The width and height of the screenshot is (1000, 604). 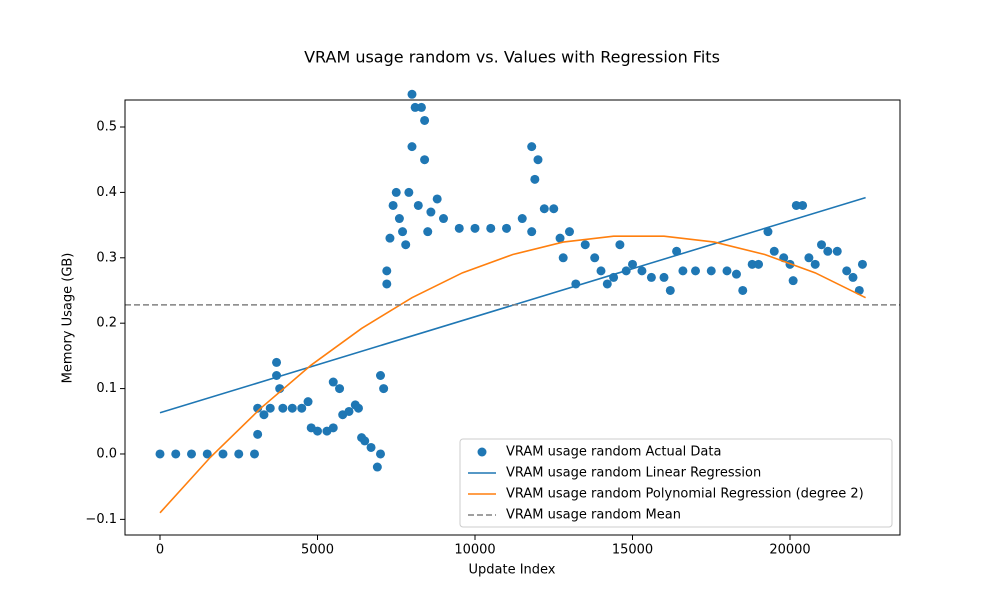 I want to click on y-tick-label: −0.1, so click(x=101, y=519).